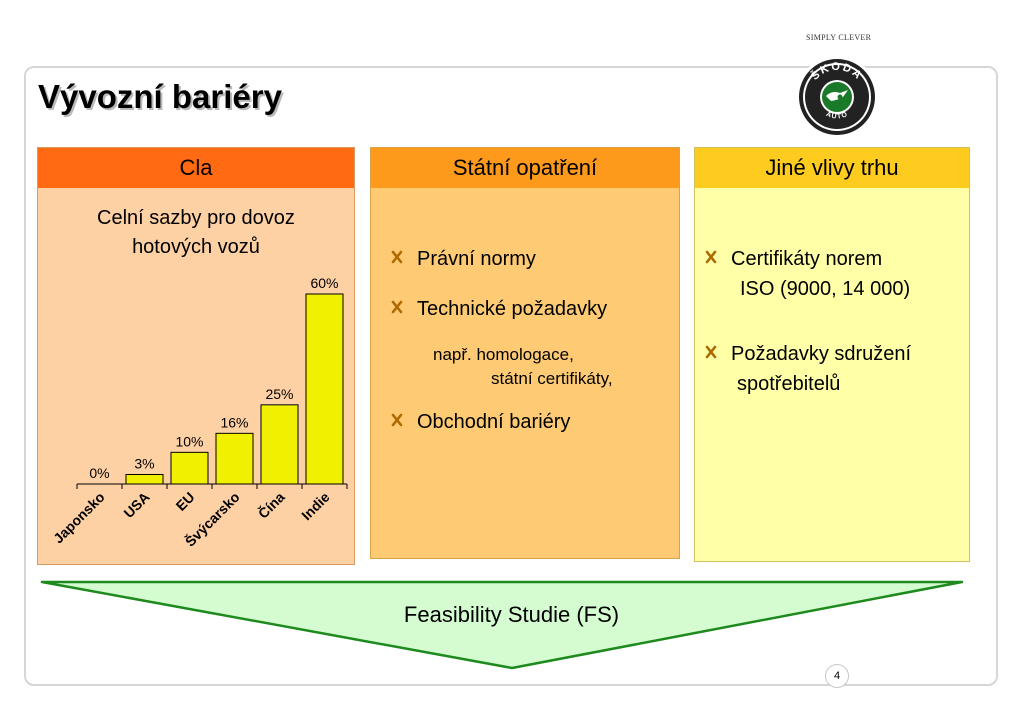 Image resolution: width=1023 pixels, height=708 pixels. Describe the element at coordinates (234, 422) in the screenshot. I see `data-label: 16%` at that location.